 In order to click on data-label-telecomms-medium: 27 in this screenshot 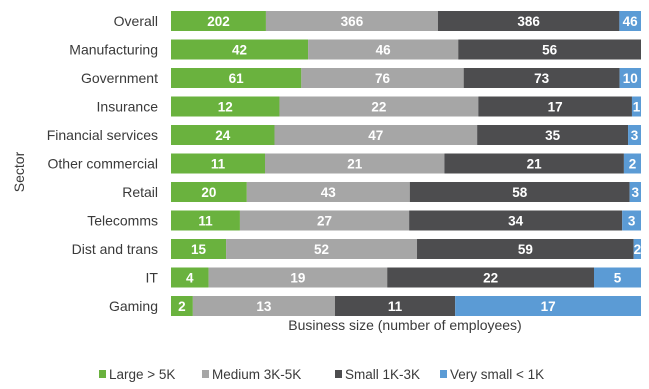, I will do `click(324, 221)`.